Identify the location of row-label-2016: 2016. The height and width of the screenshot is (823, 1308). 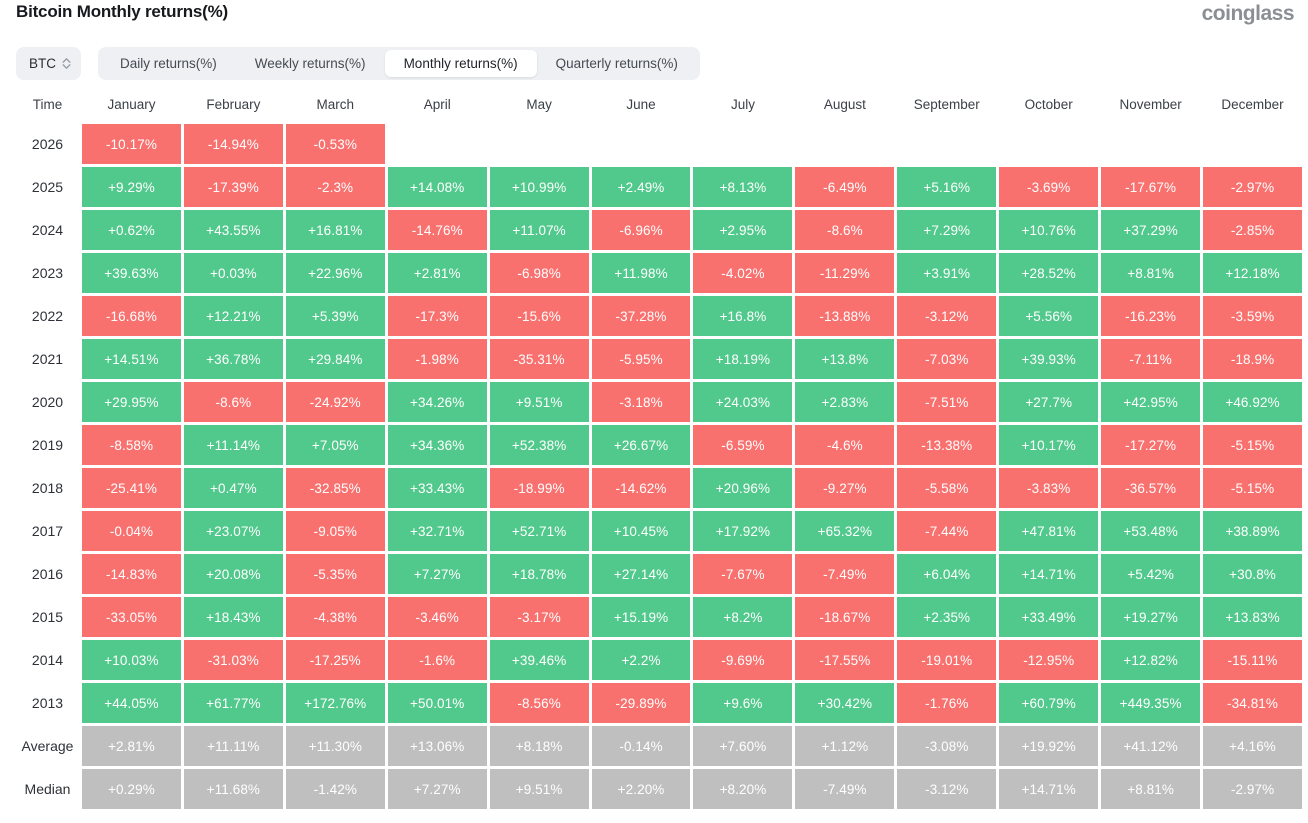
(47, 574).